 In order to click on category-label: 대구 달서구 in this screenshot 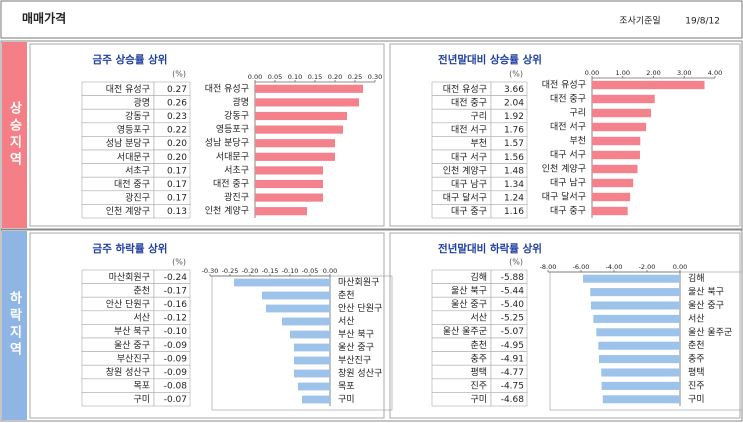, I will do `click(564, 197)`.